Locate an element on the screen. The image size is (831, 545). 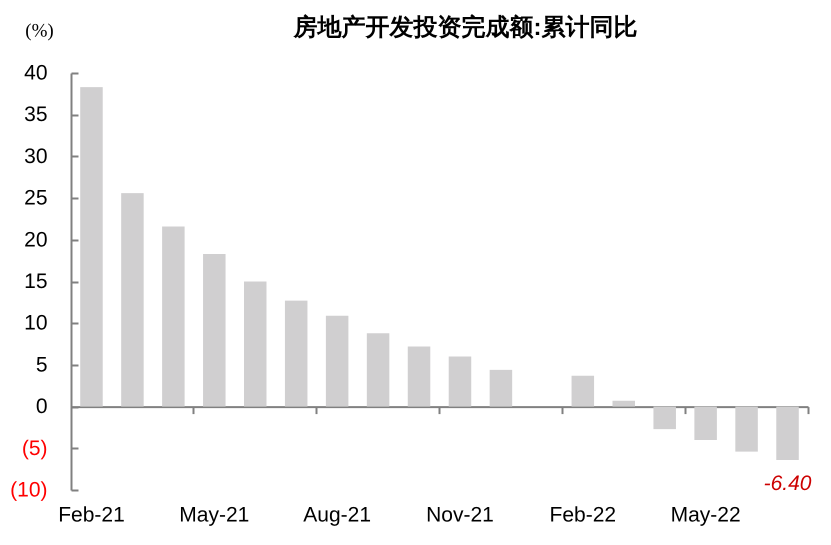
y-tick-label: 10 is located at coordinates (36, 323).